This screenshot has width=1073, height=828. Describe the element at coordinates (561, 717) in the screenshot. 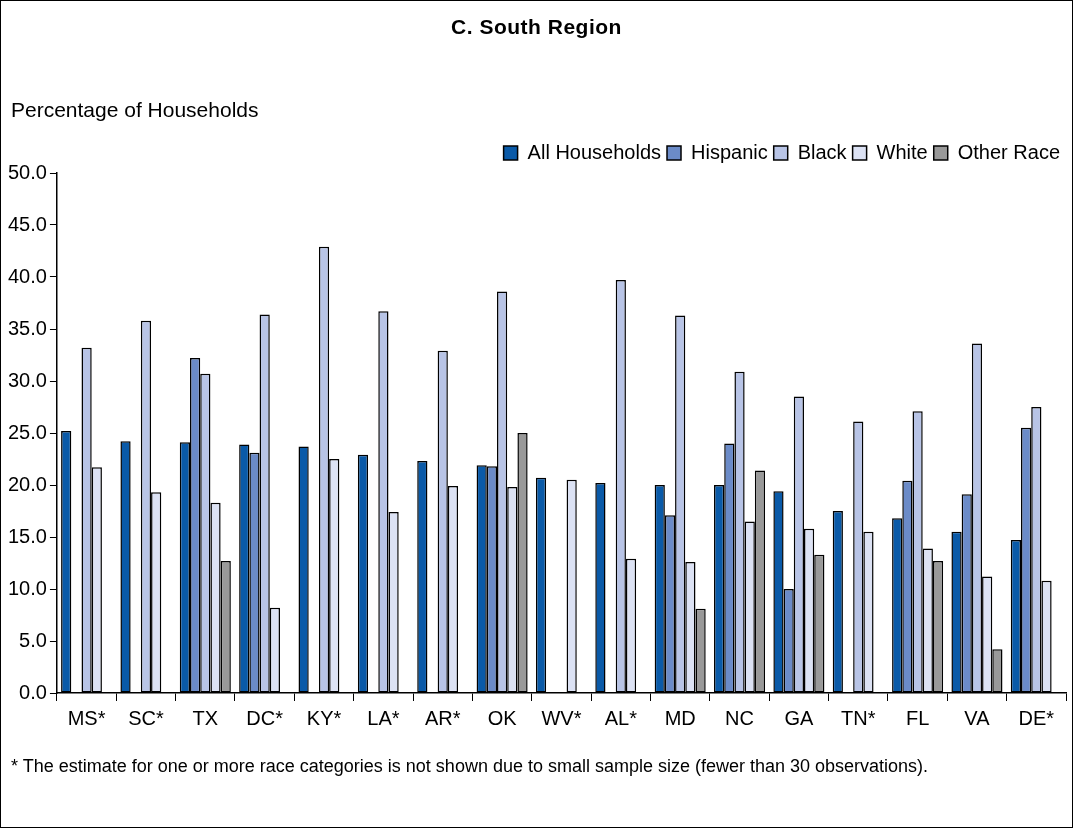

I see `x-tick-label: WV*` at that location.